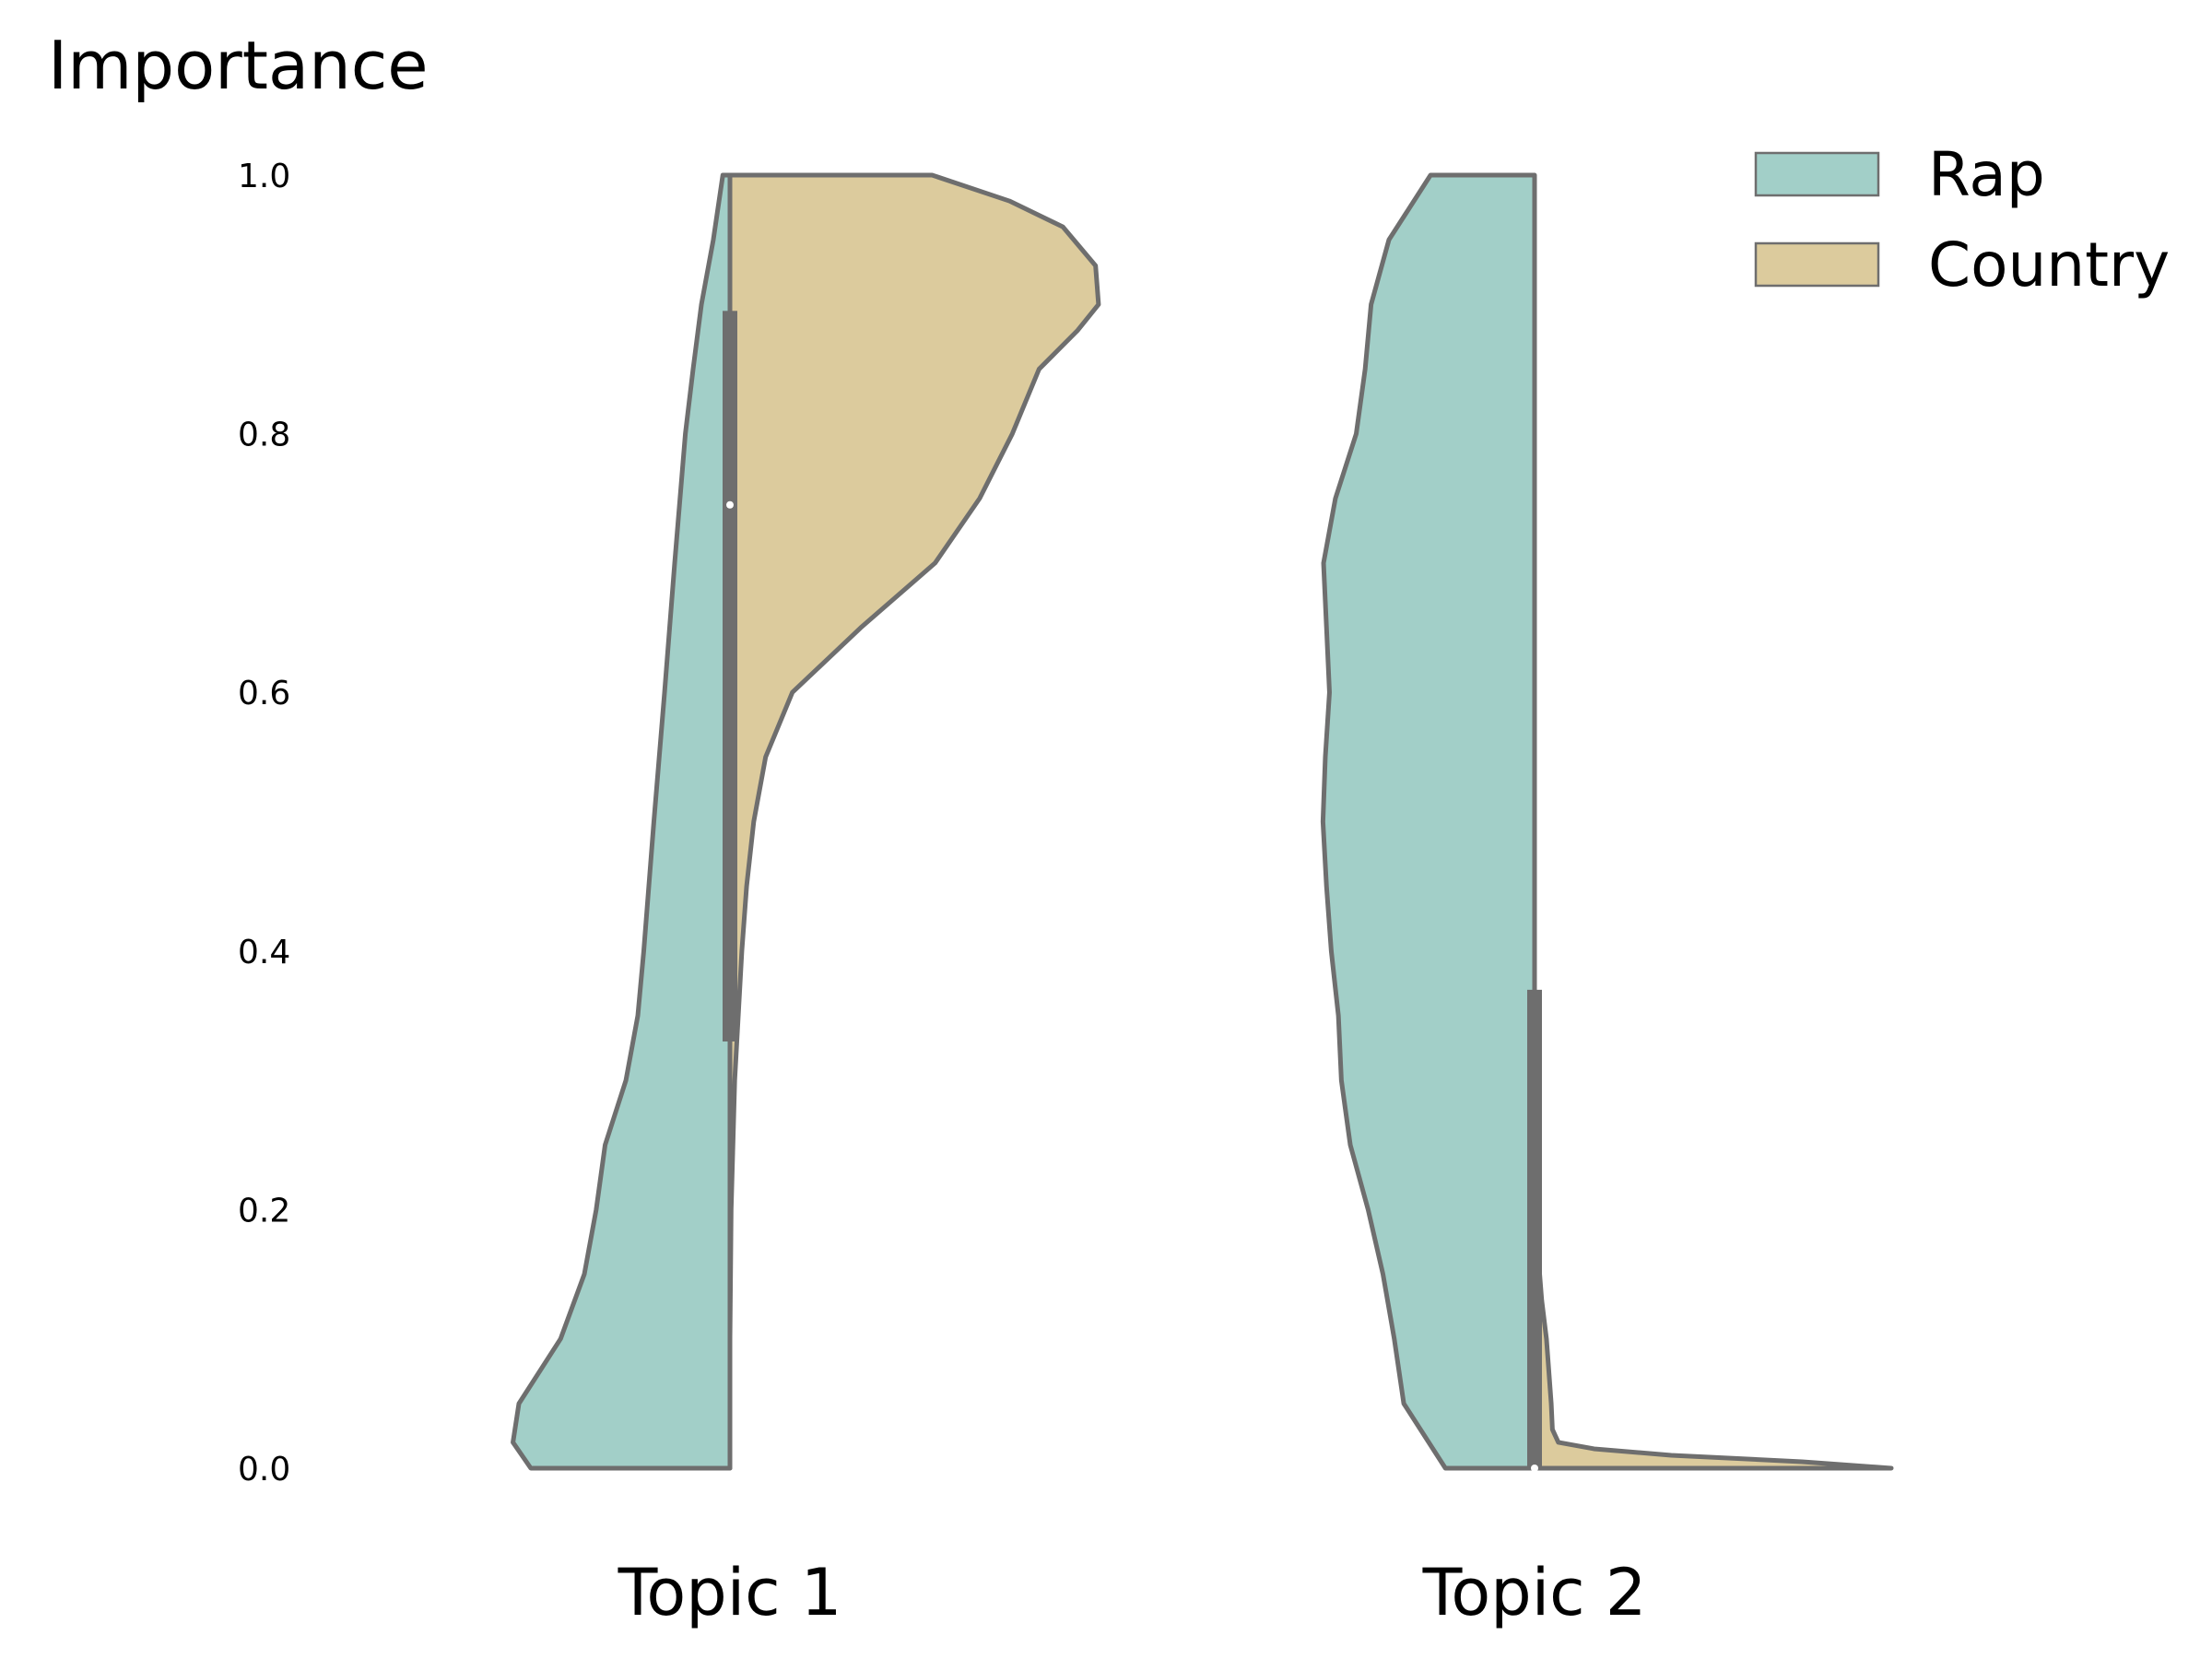  What do you see at coordinates (1132, 1592) in the screenshot?
I see `x-axis-ticks: Topic 1 Topic 2` at bounding box center [1132, 1592].